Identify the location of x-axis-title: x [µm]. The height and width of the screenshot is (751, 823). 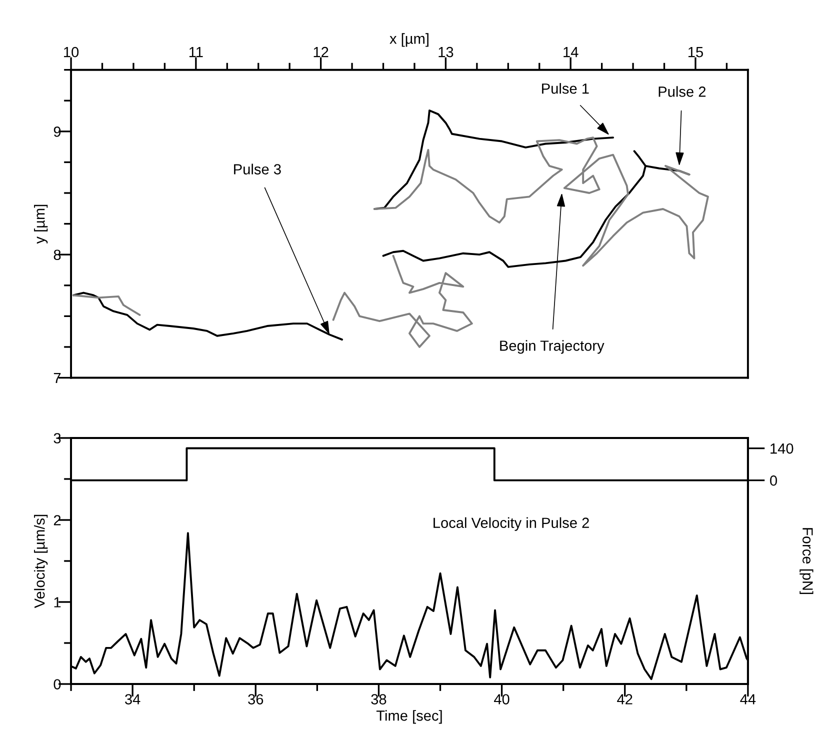
(409, 40).